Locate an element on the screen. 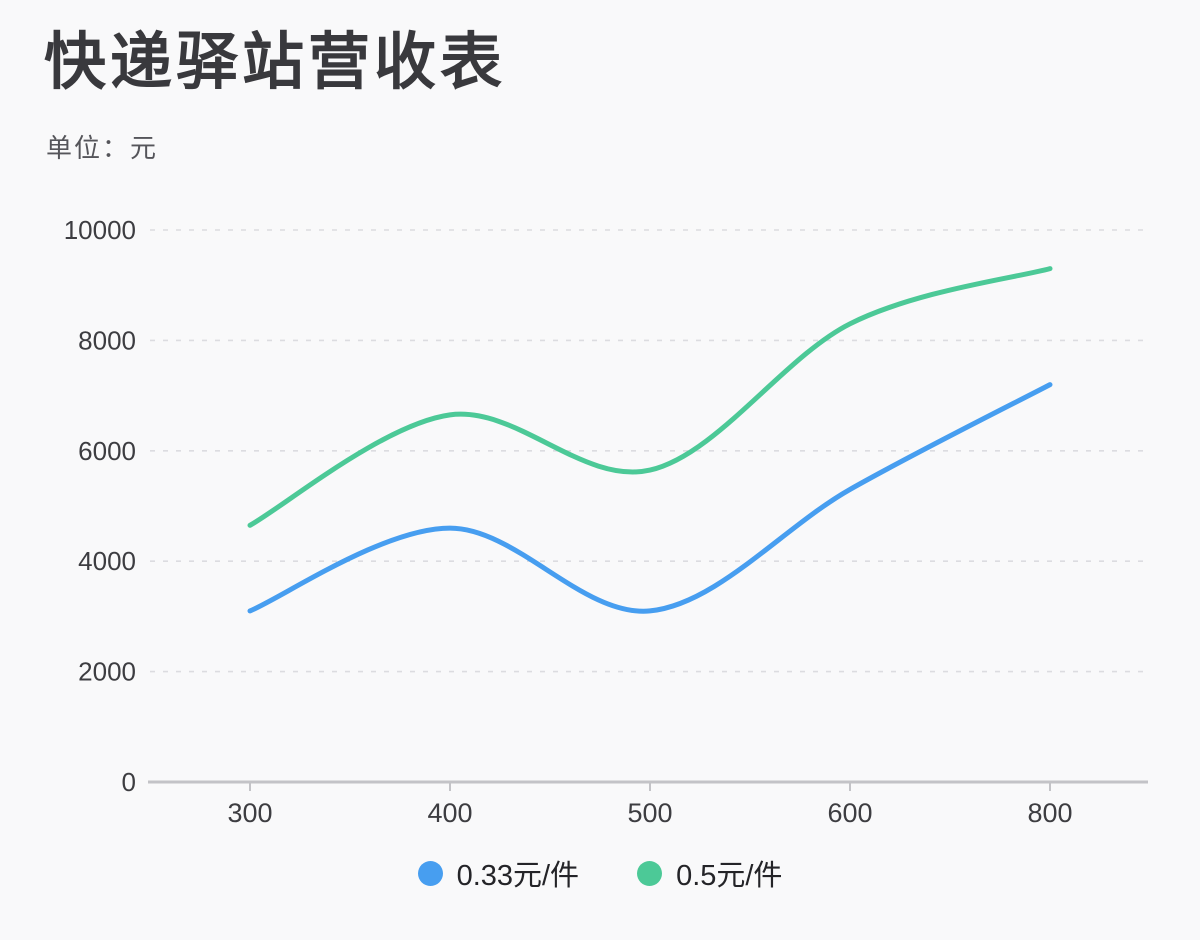 Image resolution: width=1200 pixels, height=940 pixels. x-axis-label: 500 is located at coordinates (649, 813).